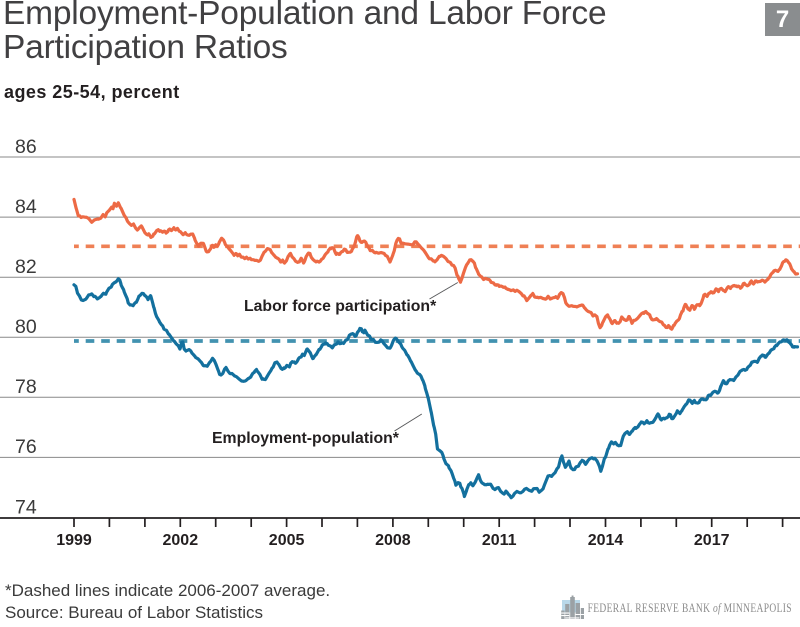  Describe the element at coordinates (181, 540) in the screenshot. I see `svg-text: 2002` at that location.